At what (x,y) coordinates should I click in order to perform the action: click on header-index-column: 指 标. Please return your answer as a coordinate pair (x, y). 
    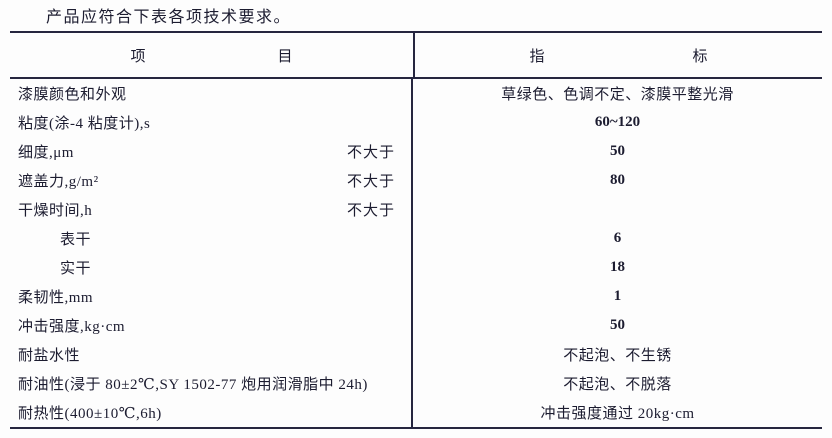
    Looking at the image, I should click on (618, 55).